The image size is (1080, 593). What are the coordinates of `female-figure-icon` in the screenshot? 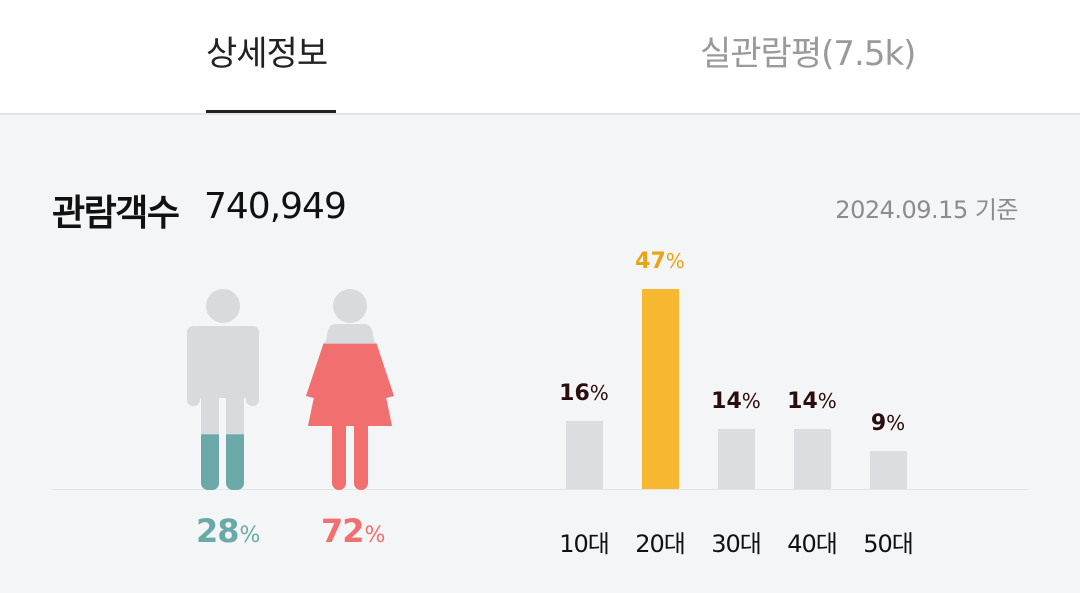 It's located at (350, 389).